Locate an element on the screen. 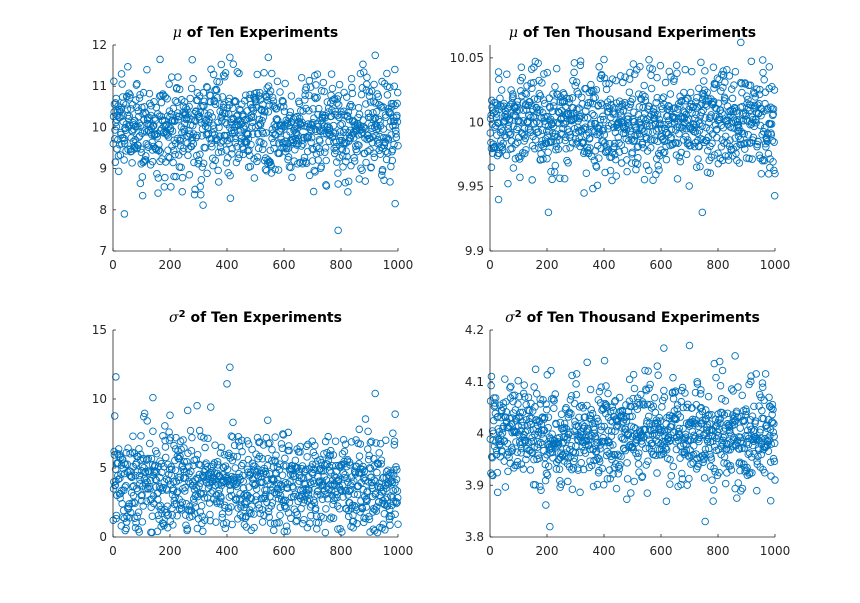 This screenshot has width=860, height=603. y-tick-label: 4.1 is located at coordinates (474, 382).